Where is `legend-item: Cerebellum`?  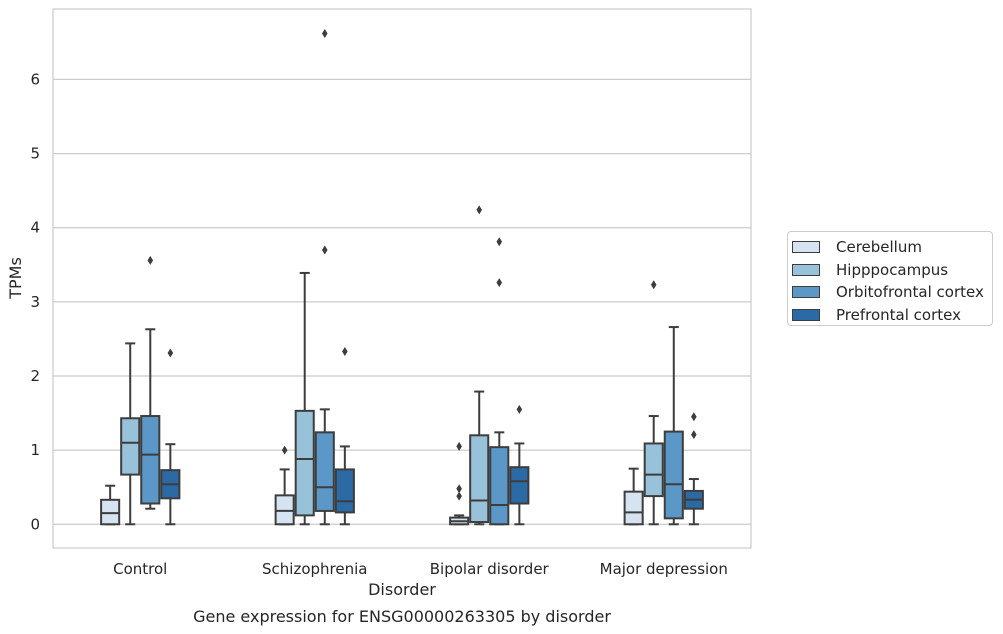 legend-item: Cerebellum is located at coordinates (892, 247).